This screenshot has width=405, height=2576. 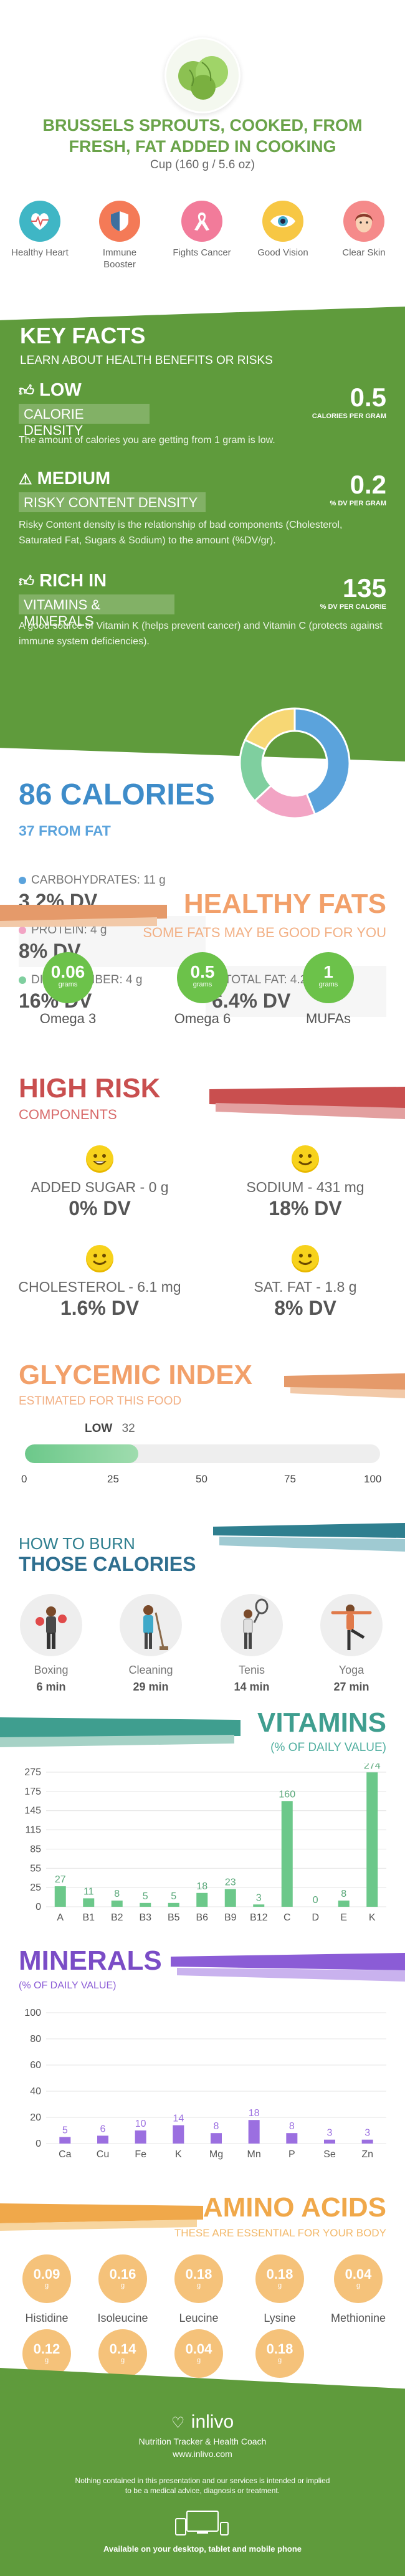 I want to click on healthy-fats-subtitle: SOME FATS MAY BE GOOD FOR YOU, so click(x=264, y=933).